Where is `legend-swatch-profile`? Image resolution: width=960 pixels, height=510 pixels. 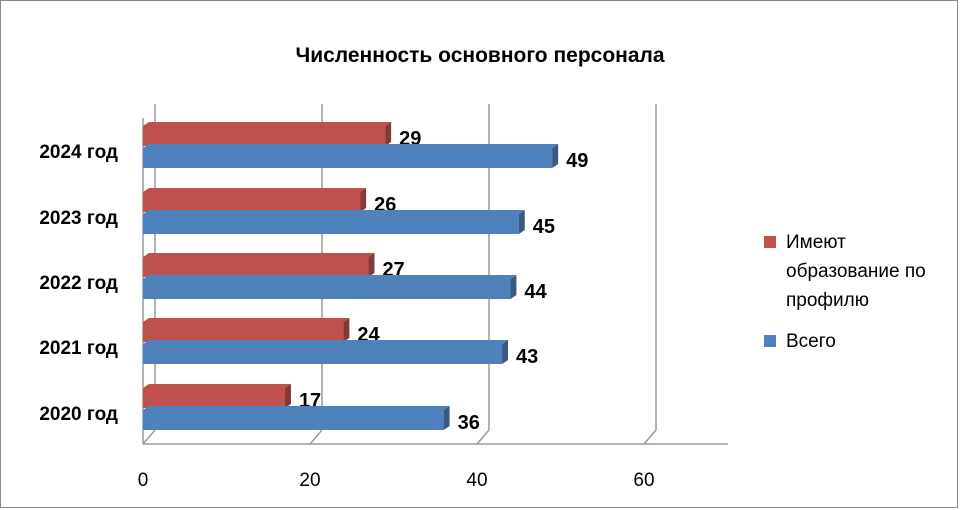
legend-swatch-profile is located at coordinates (770, 242).